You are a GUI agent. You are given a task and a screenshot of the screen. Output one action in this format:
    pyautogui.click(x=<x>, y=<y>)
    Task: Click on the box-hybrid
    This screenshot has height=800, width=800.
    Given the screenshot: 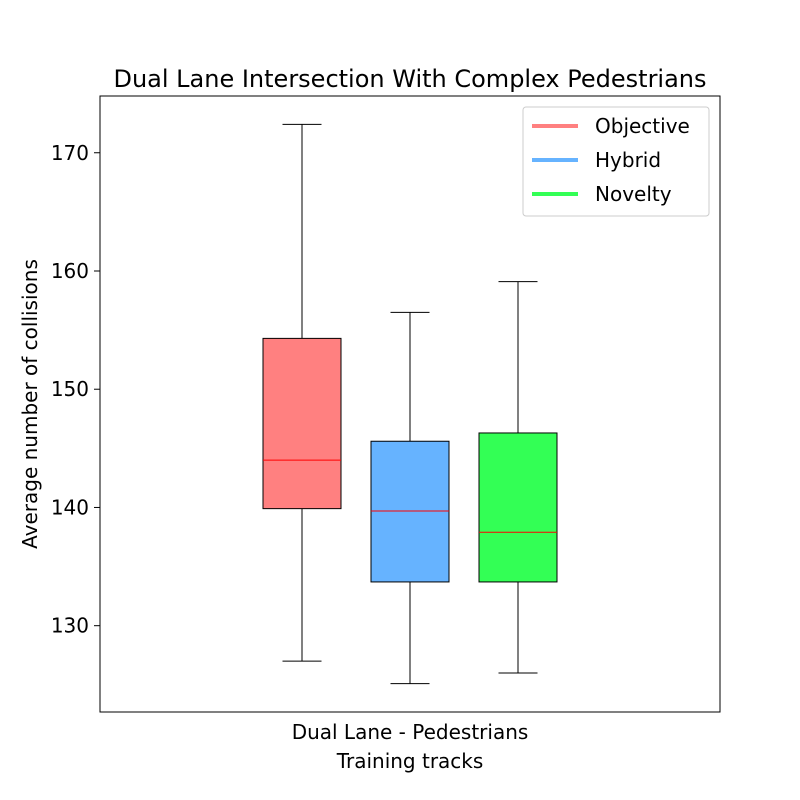 What is the action you would take?
    pyautogui.click(x=410, y=498)
    